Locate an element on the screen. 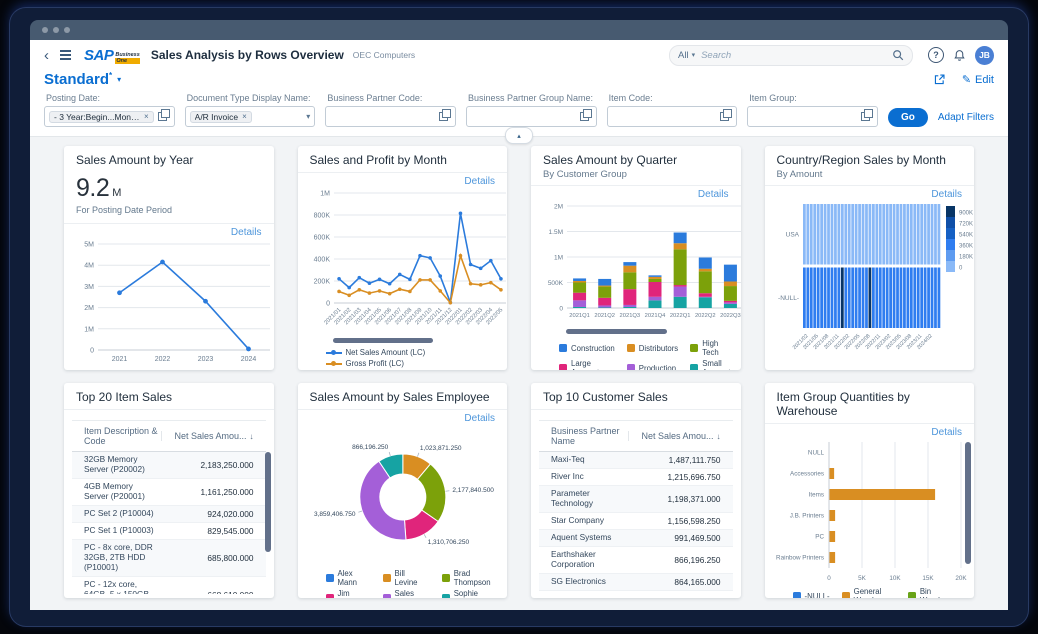 The image size is (1038, 634). help-icon: ? is located at coordinates (936, 55).